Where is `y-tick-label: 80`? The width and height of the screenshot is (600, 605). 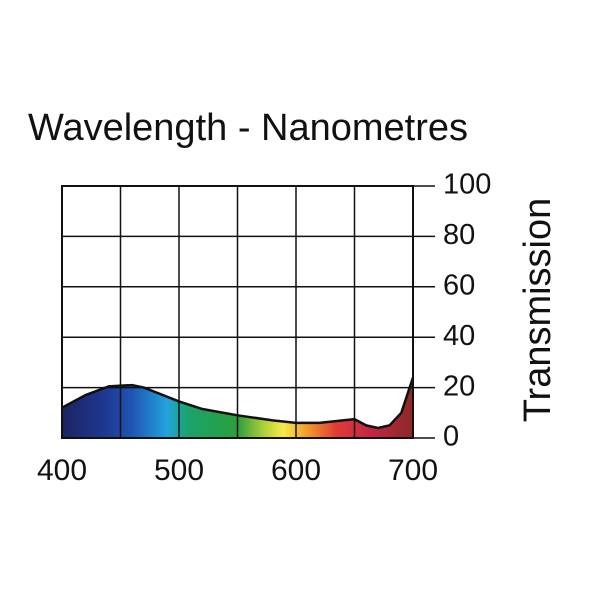
y-tick-label: 80 is located at coordinates (459, 235).